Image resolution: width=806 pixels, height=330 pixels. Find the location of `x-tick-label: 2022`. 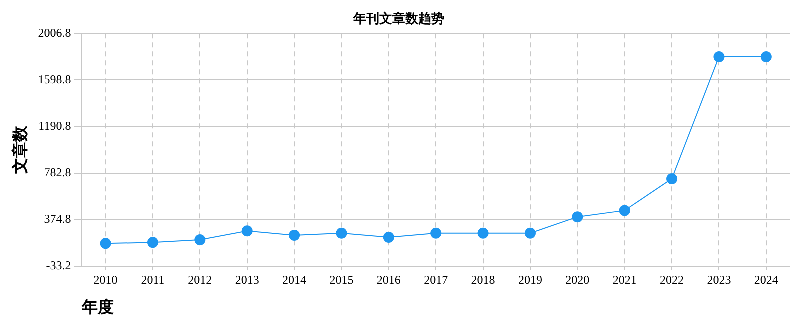

x-tick-label: 2022 is located at coordinates (672, 279).